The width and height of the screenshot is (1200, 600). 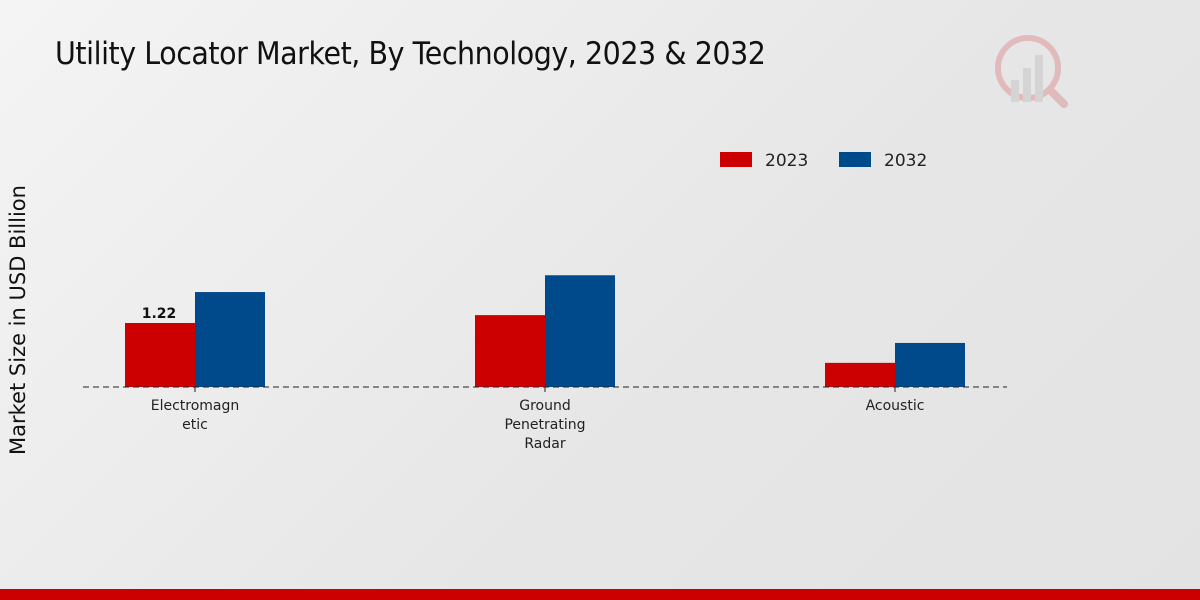 What do you see at coordinates (736, 159) in the screenshot?
I see `legend-swatch-2023` at bounding box center [736, 159].